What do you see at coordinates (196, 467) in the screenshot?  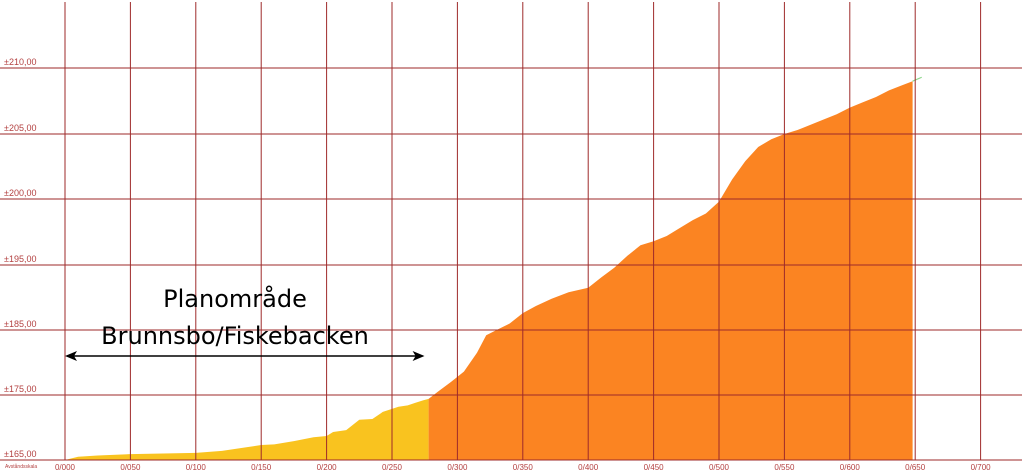 I see `x-tick-label: 0/100` at bounding box center [196, 467].